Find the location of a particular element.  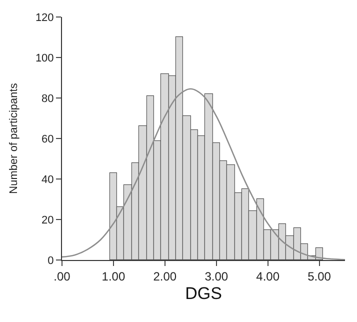

y-tick-label: 40 is located at coordinates (48, 180).